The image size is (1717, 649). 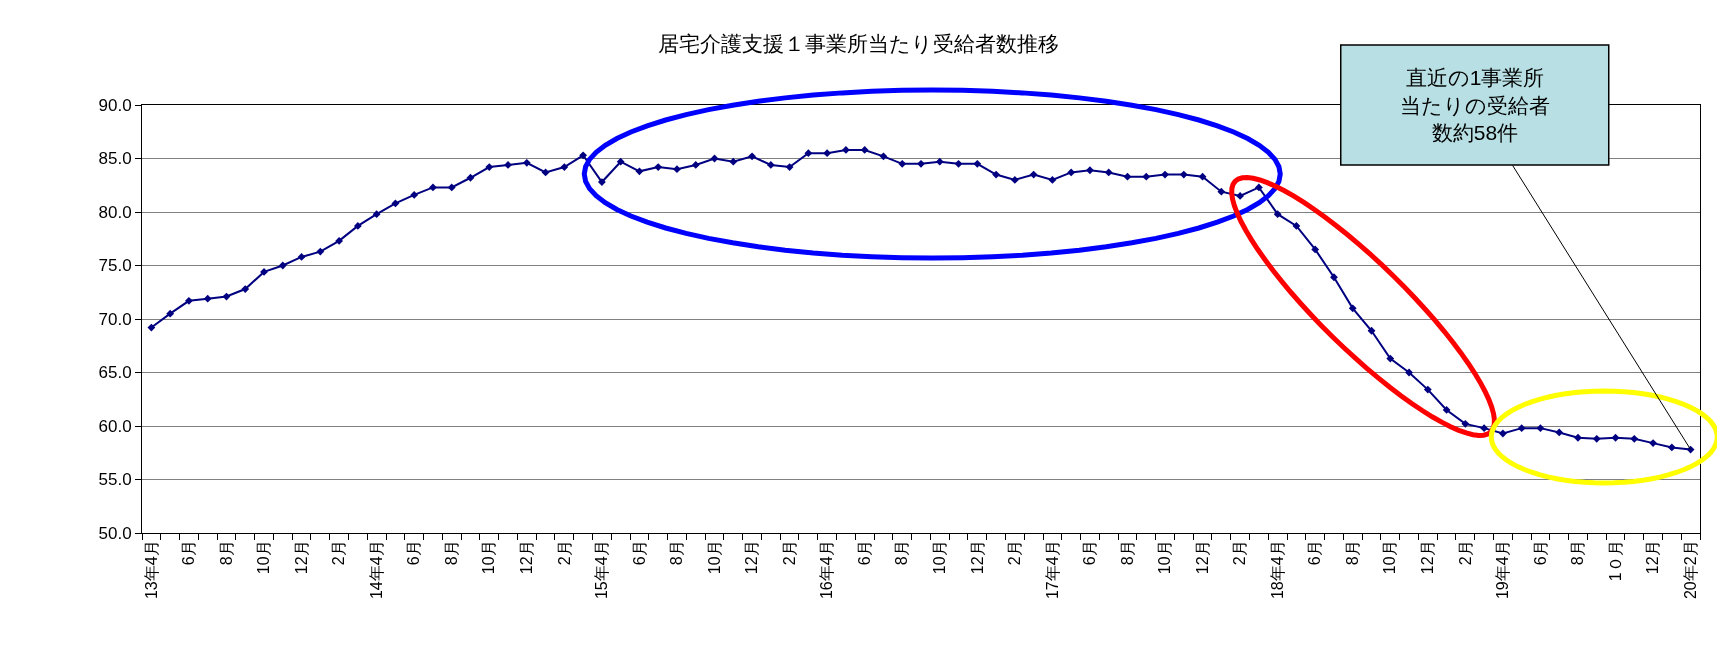 I want to click on x-tick-label: 16年4月, so click(x=827, y=570).